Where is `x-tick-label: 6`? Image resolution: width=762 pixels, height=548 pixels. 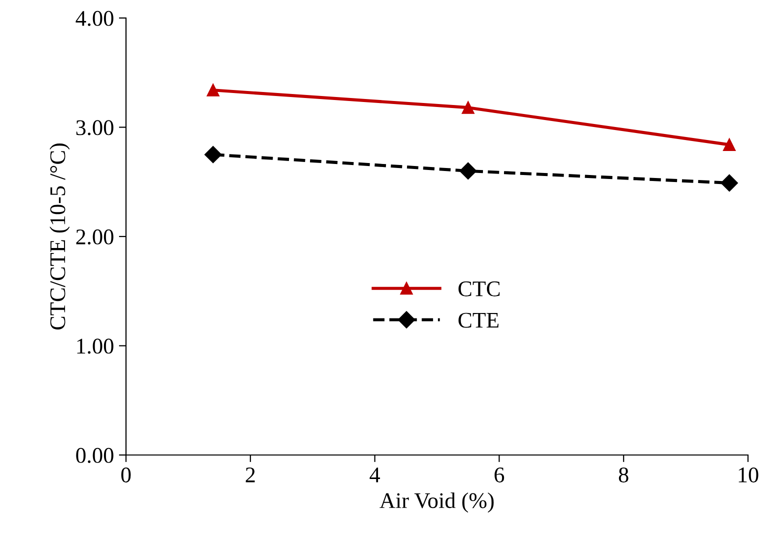 x-tick-label: 6 is located at coordinates (499, 475).